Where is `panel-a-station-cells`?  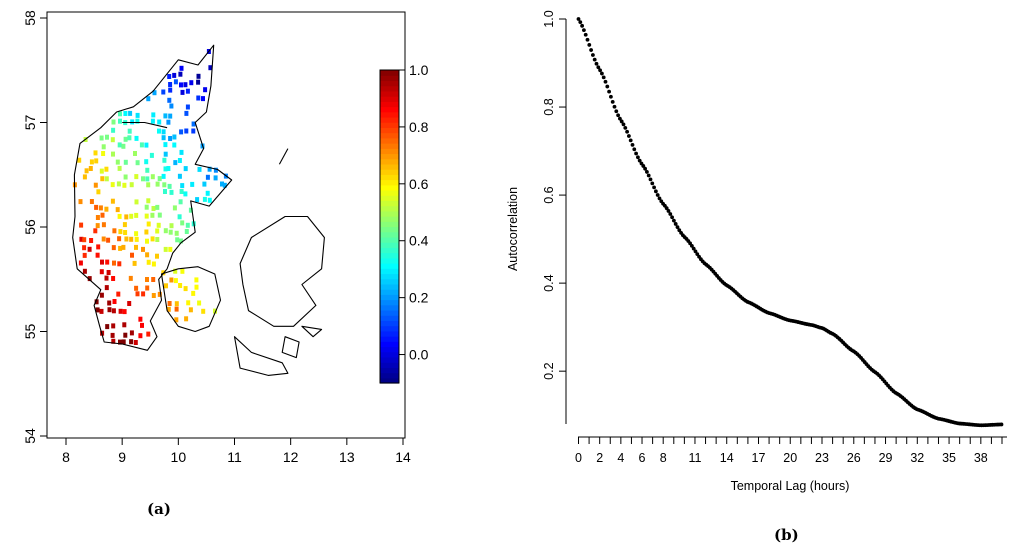 panel-a-station-cells is located at coordinates (150, 197).